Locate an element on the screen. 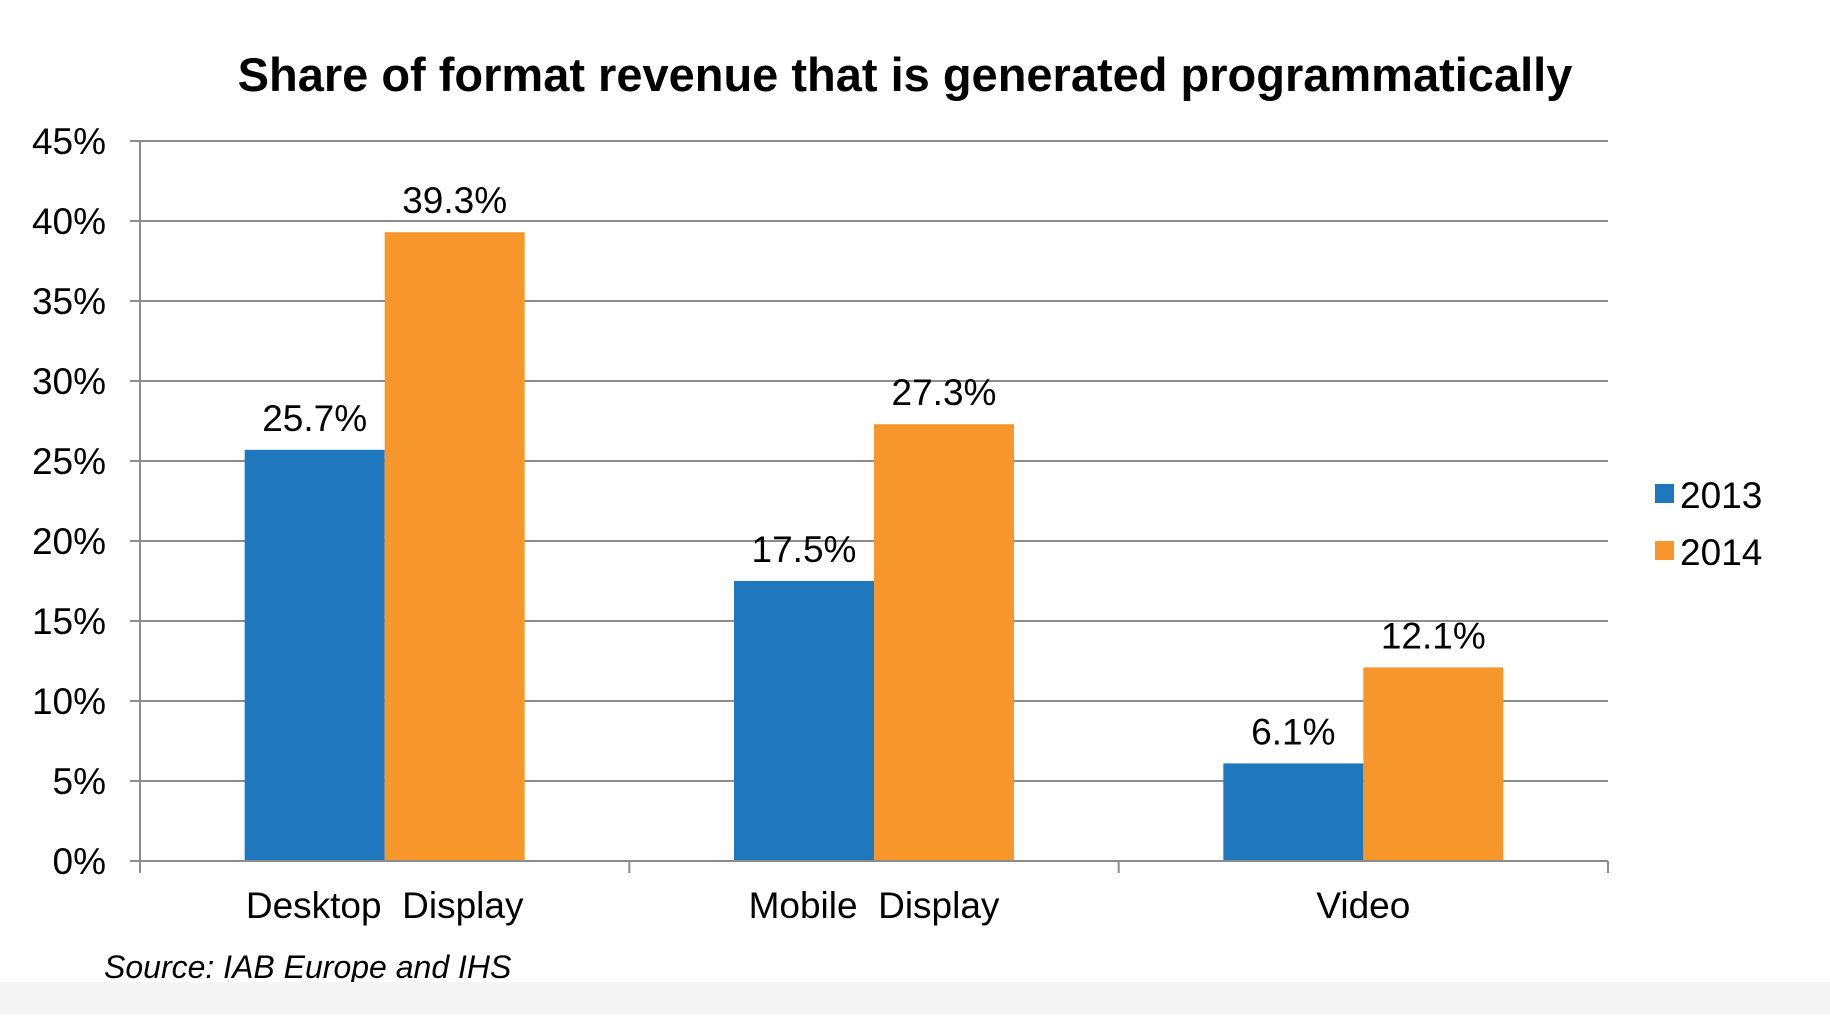 This screenshot has height=1019, width=1830. data-label: 39.3% is located at coordinates (454, 200).